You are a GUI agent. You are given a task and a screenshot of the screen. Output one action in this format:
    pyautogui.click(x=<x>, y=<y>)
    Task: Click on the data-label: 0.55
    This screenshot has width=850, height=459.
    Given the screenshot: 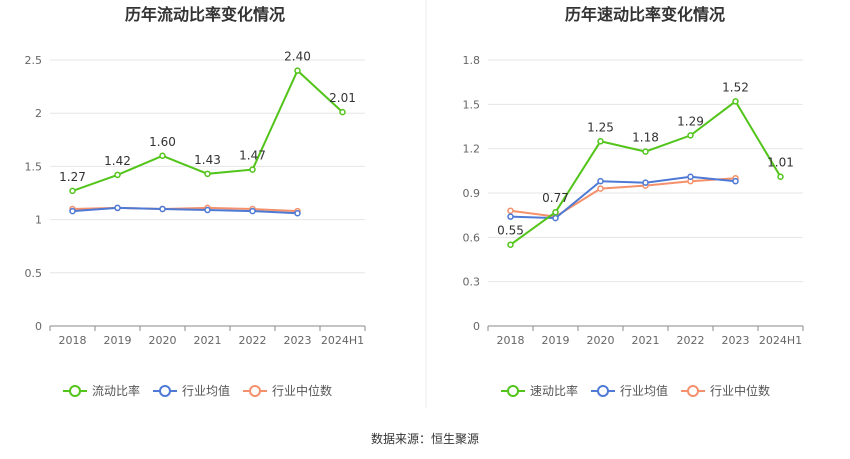 What is the action you would take?
    pyautogui.click(x=510, y=231)
    